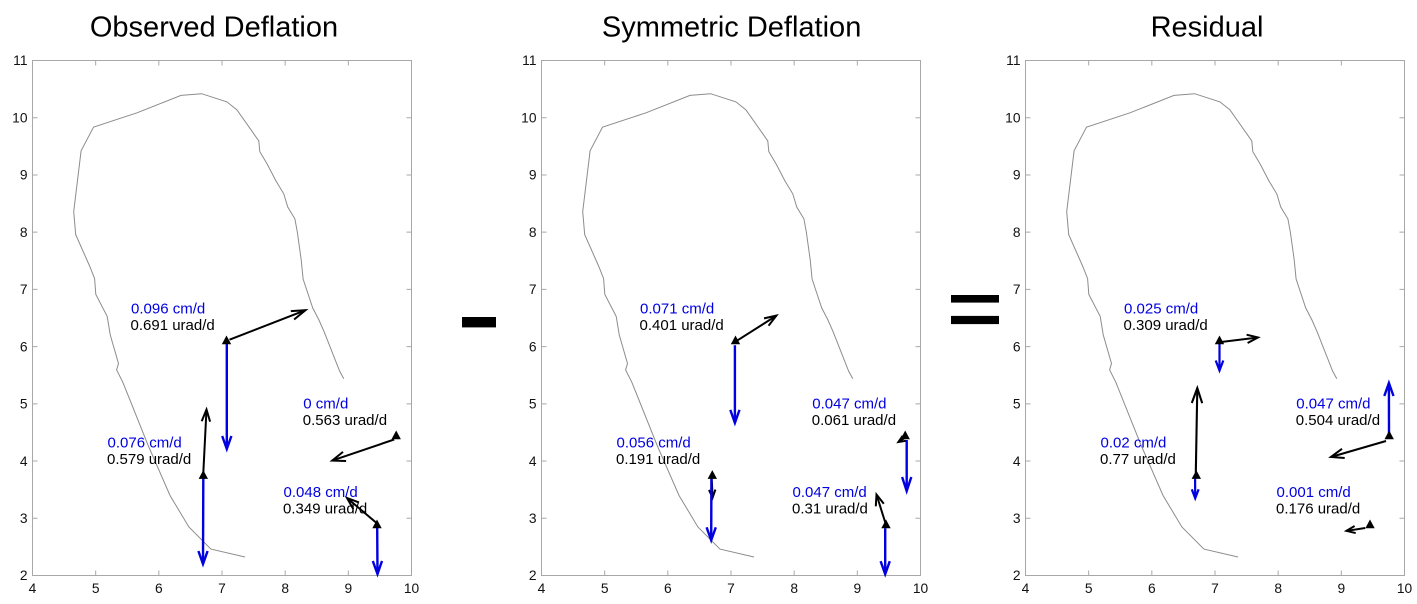 The width and height of the screenshot is (1417, 604). I want to click on svg-text: Residual, so click(1207, 28).